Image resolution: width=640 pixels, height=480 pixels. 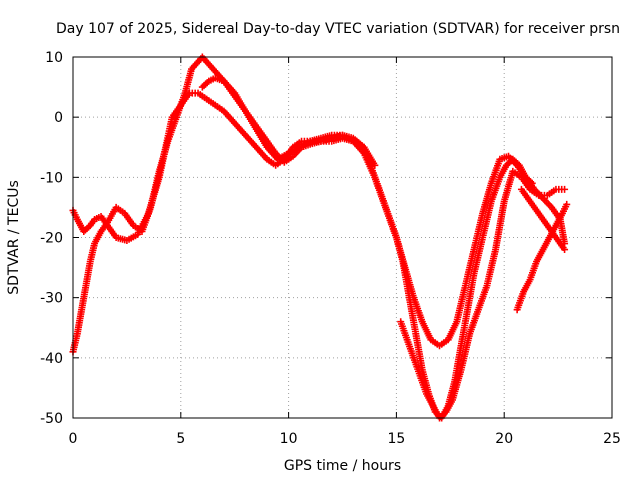 I want to click on x-tick-label: 15, so click(x=396, y=439).